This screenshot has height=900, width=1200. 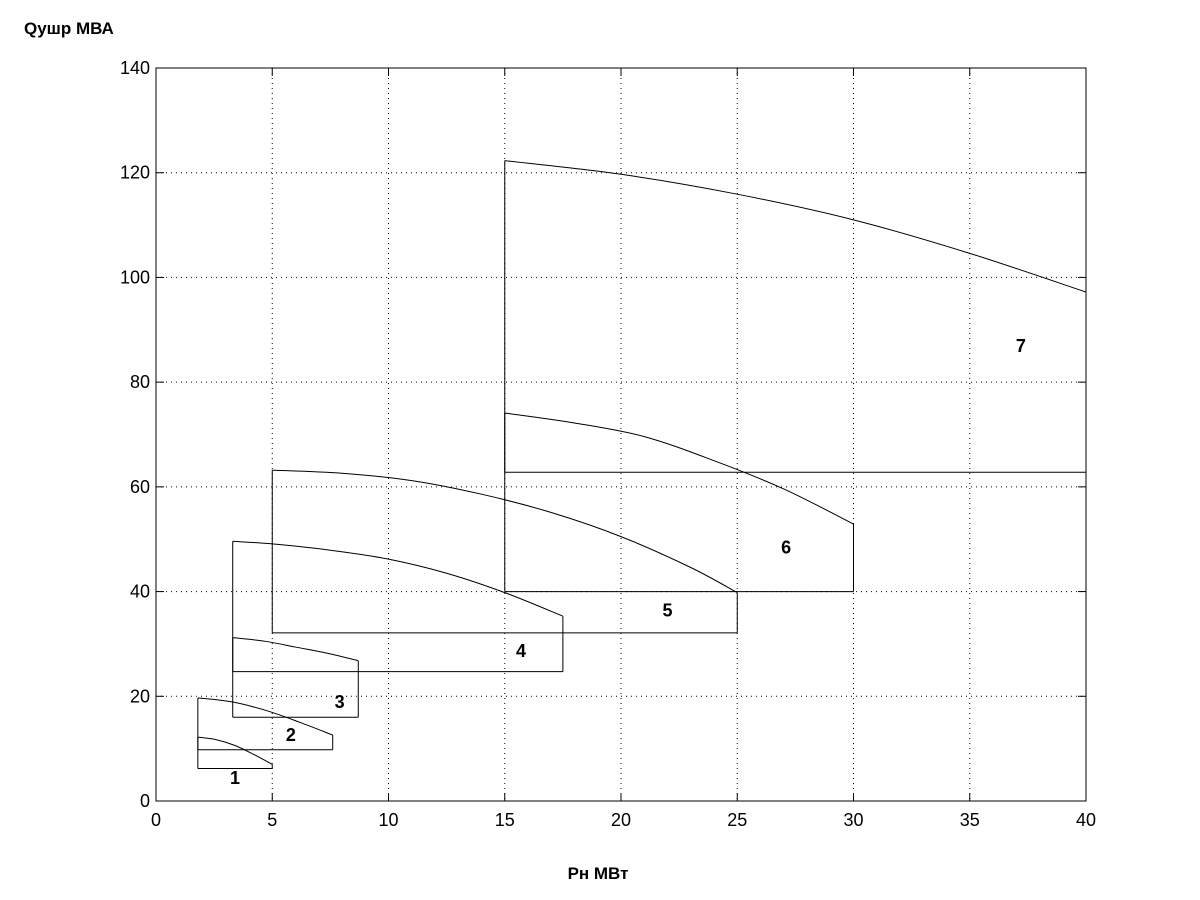 I want to click on region-7-upper-curve, so click(x=795, y=226).